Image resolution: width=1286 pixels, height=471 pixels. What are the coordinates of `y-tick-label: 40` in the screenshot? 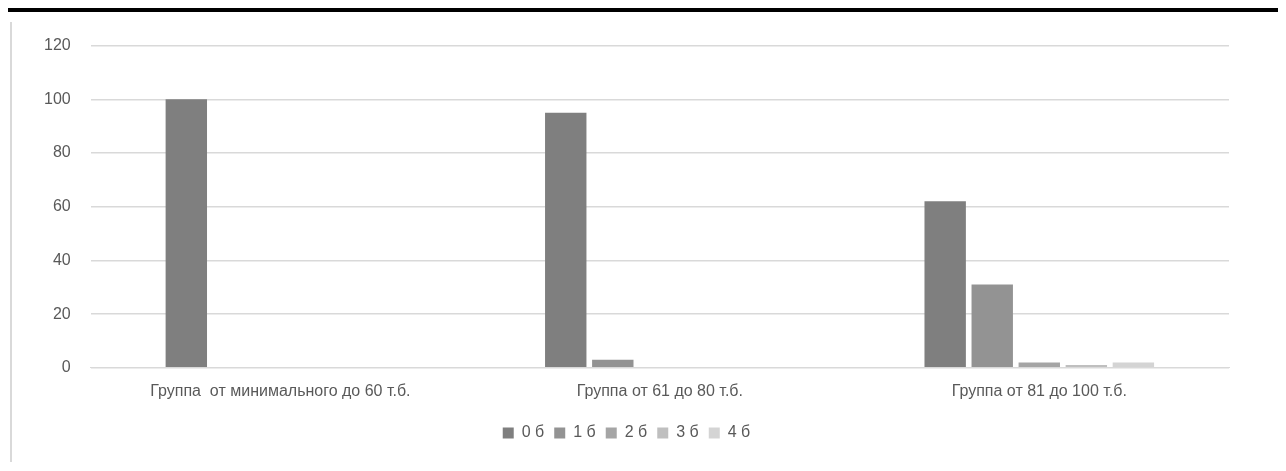 It's located at (61, 259).